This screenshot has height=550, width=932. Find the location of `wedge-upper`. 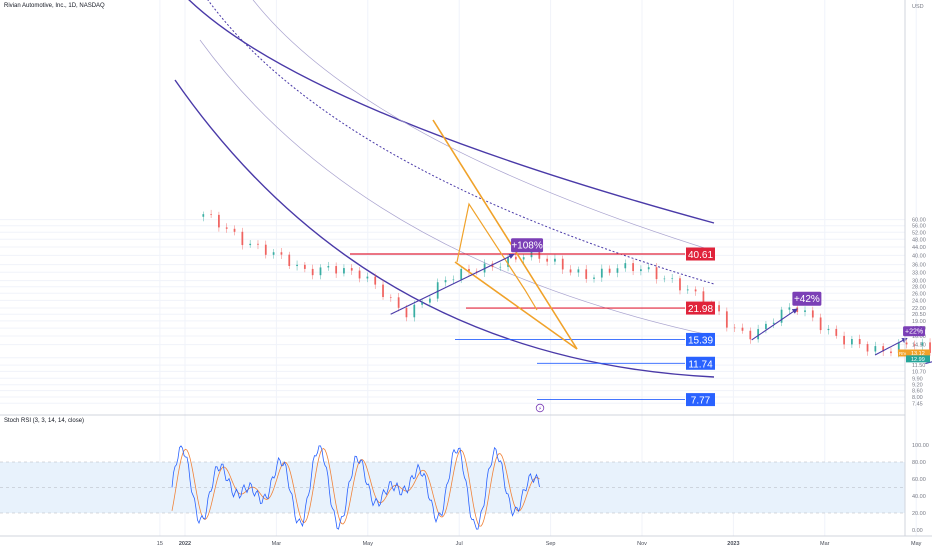

wedge-upper is located at coordinates (505, 234).